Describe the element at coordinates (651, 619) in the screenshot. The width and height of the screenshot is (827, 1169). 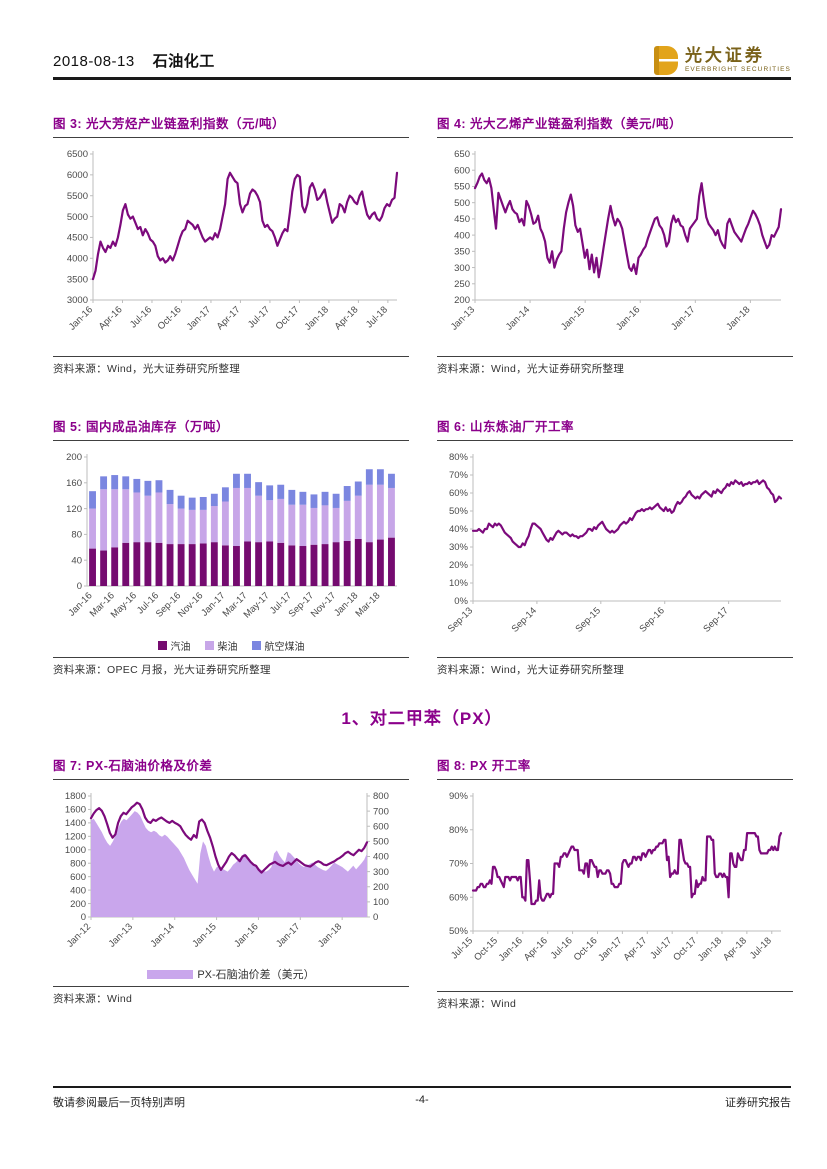
I see `svg-text: Sep-16` at that location.